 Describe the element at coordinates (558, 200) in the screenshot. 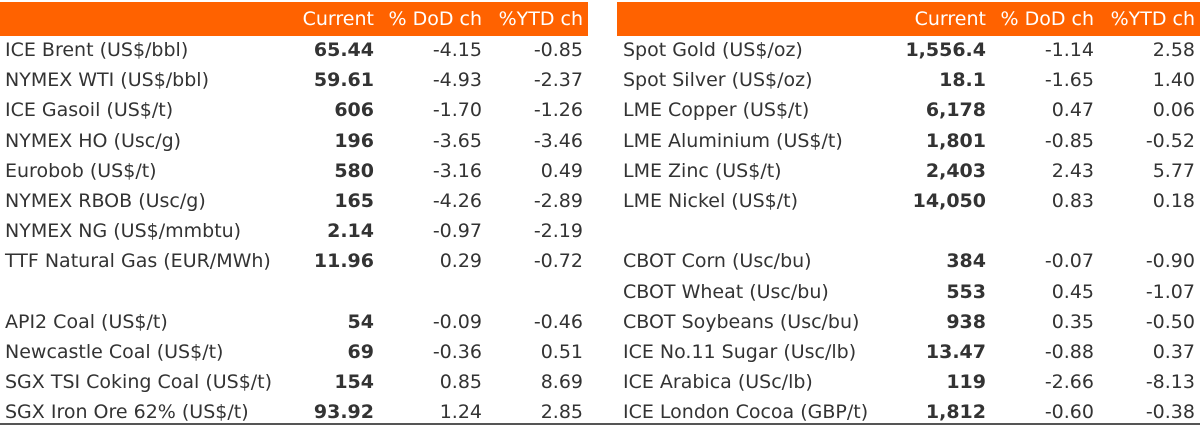

I see `ytd-change: -2.89` at that location.